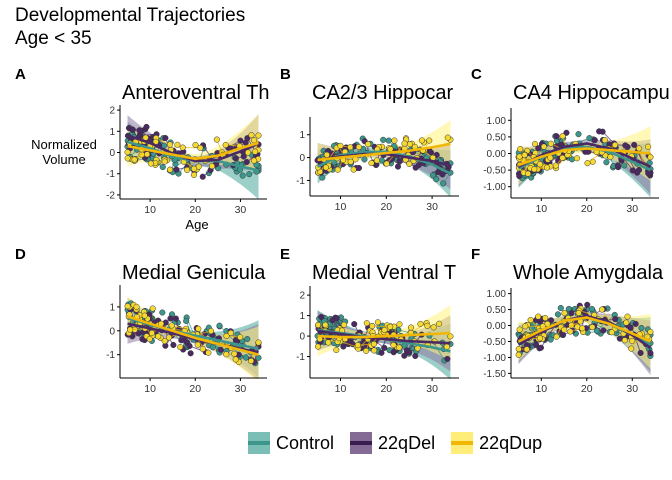 Image resolution: width=672 pixels, height=480 pixels. What do you see at coordinates (494, 342) in the screenshot?
I see `y-tick-label: -0.50` at bounding box center [494, 342].